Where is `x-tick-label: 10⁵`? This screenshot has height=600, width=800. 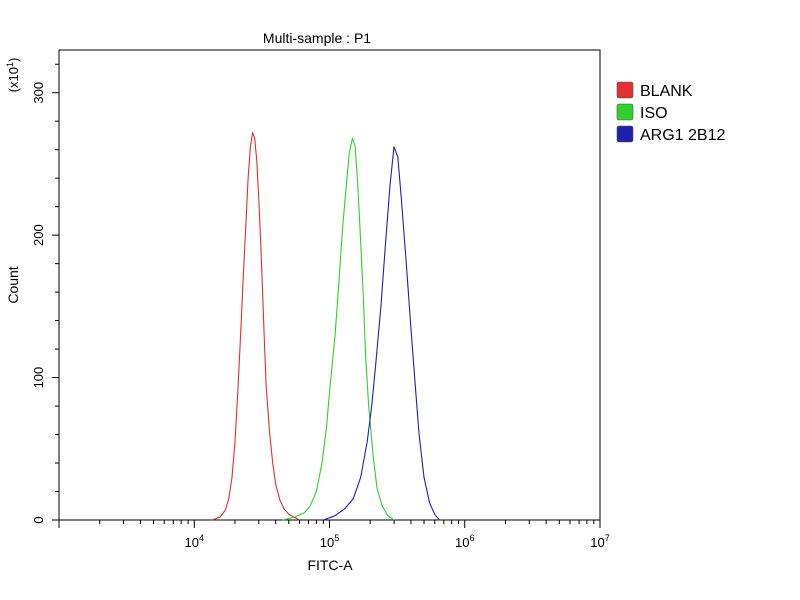
x-tick-label: 10⁵ is located at coordinates (329, 541).